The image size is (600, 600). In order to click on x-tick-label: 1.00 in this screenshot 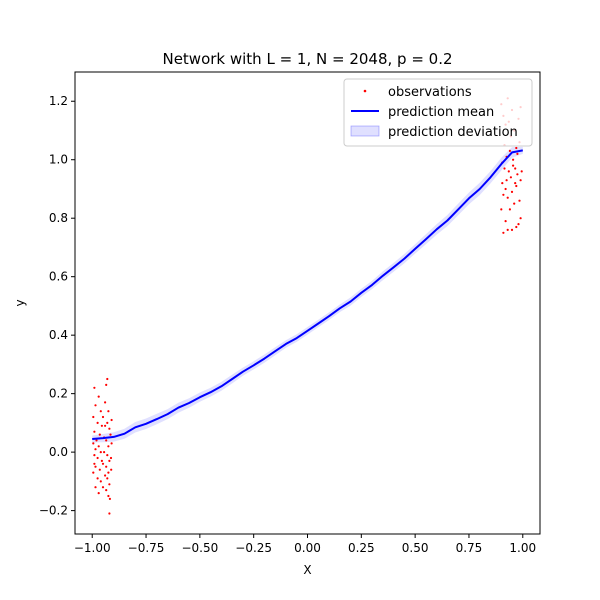, I will do `click(522, 548)`.